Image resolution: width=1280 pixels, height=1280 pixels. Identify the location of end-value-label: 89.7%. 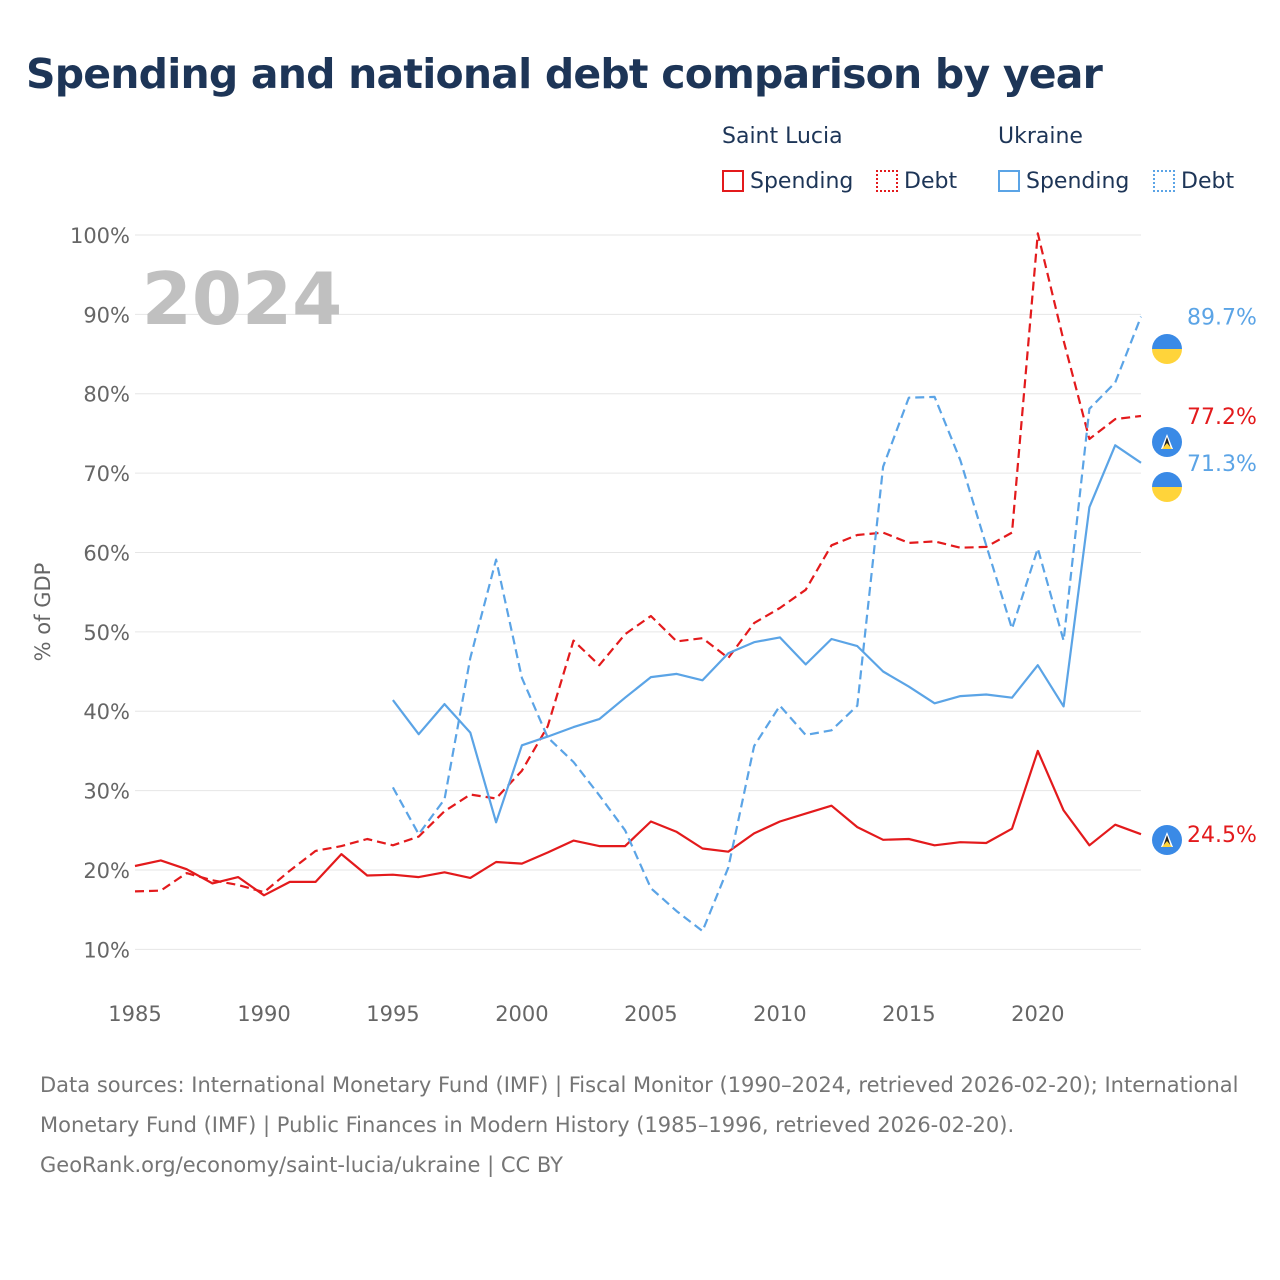
(1222, 318).